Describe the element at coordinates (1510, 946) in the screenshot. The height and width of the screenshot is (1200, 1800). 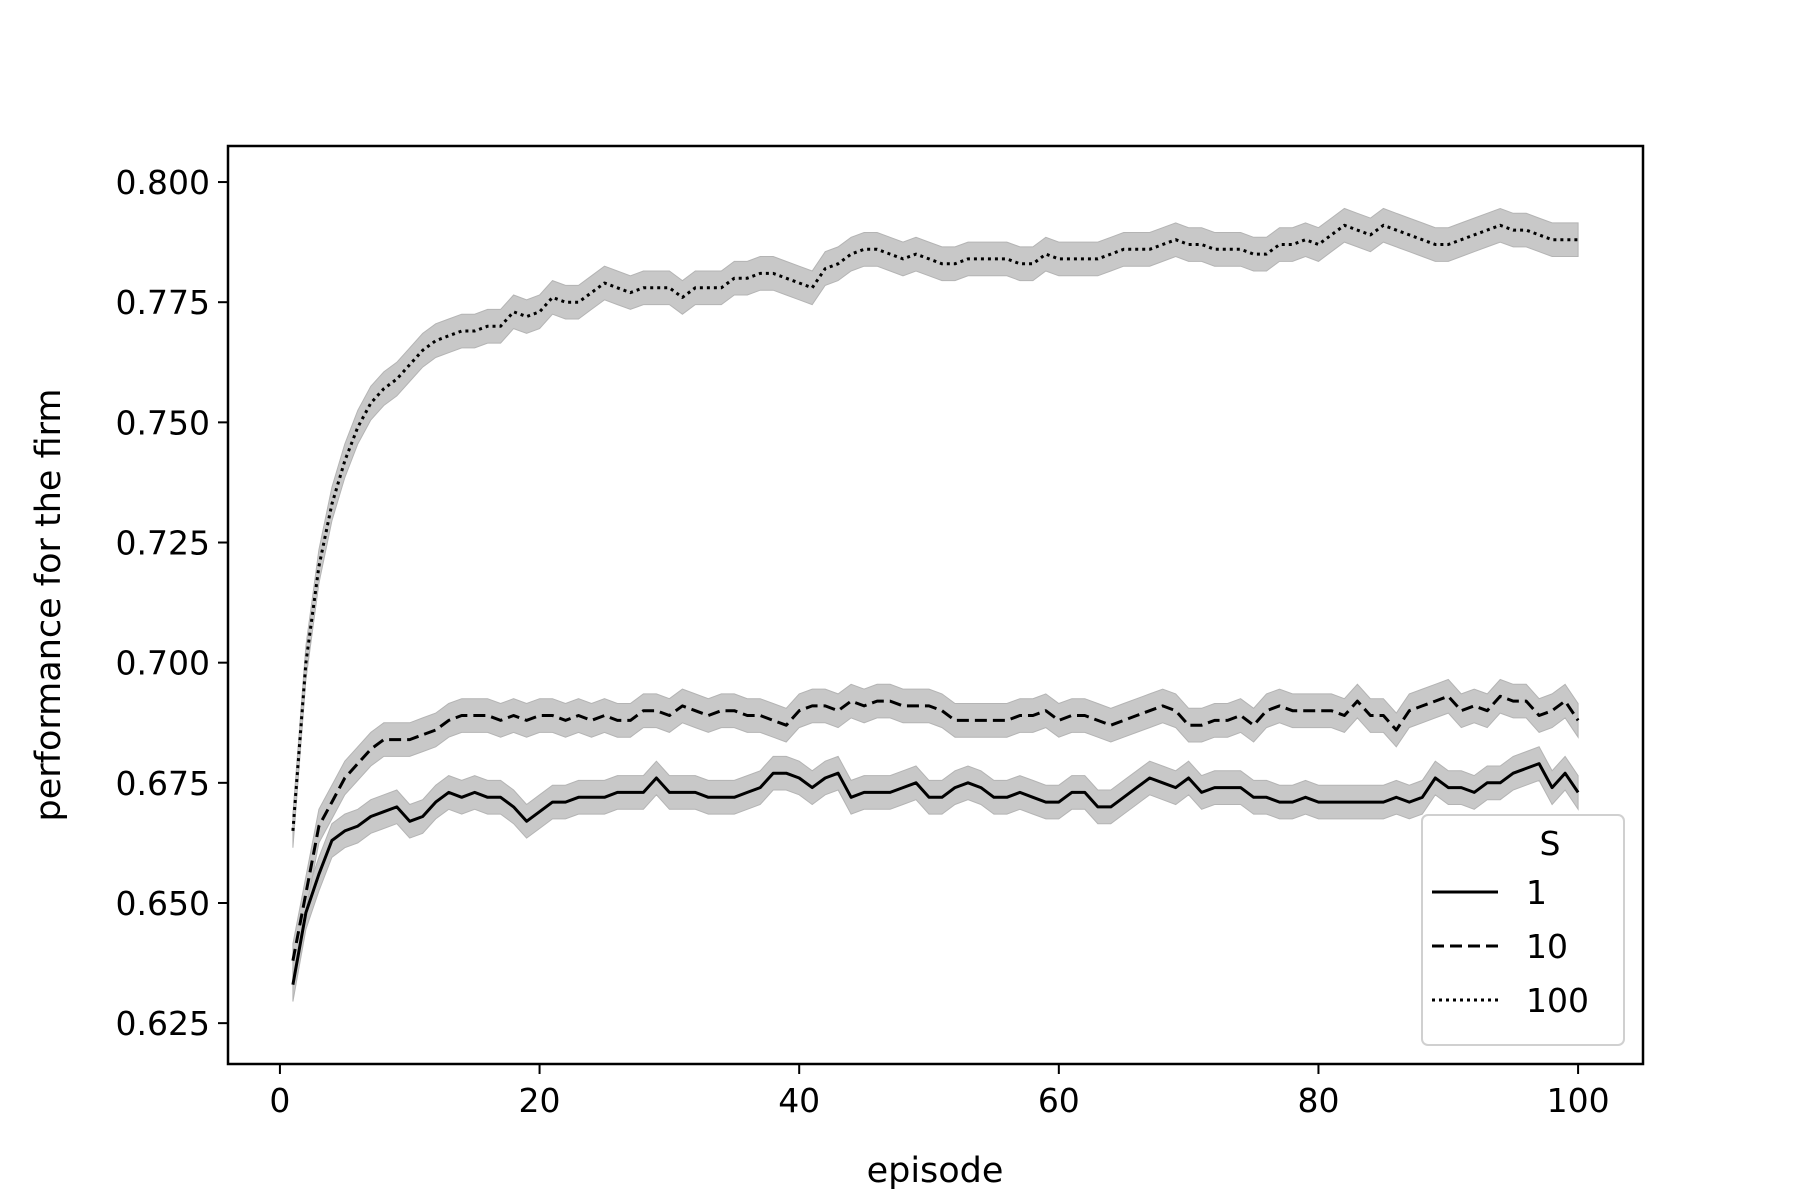
I see `legend-items: 1 10 100` at that location.